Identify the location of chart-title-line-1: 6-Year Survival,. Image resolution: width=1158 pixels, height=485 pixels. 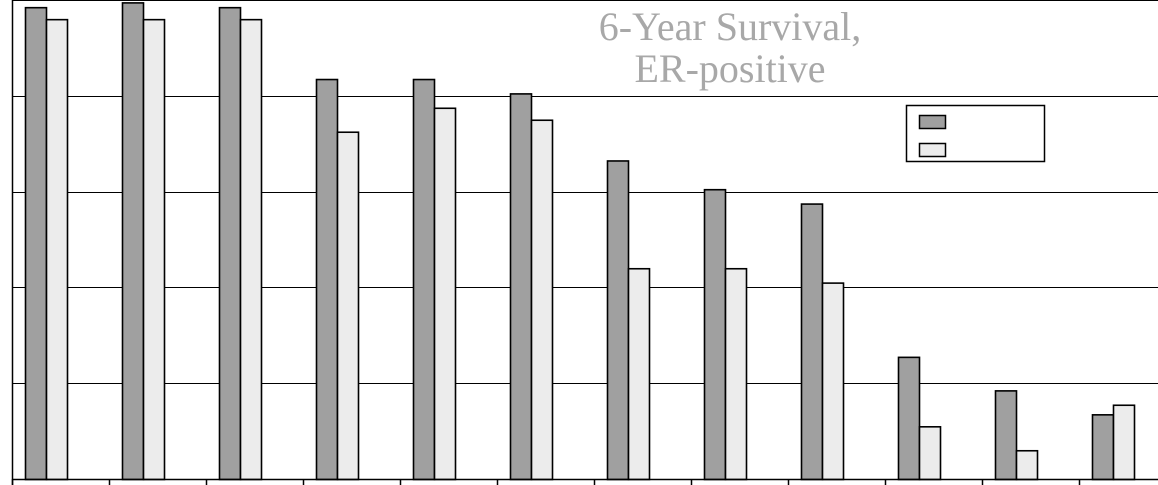
(730, 26).